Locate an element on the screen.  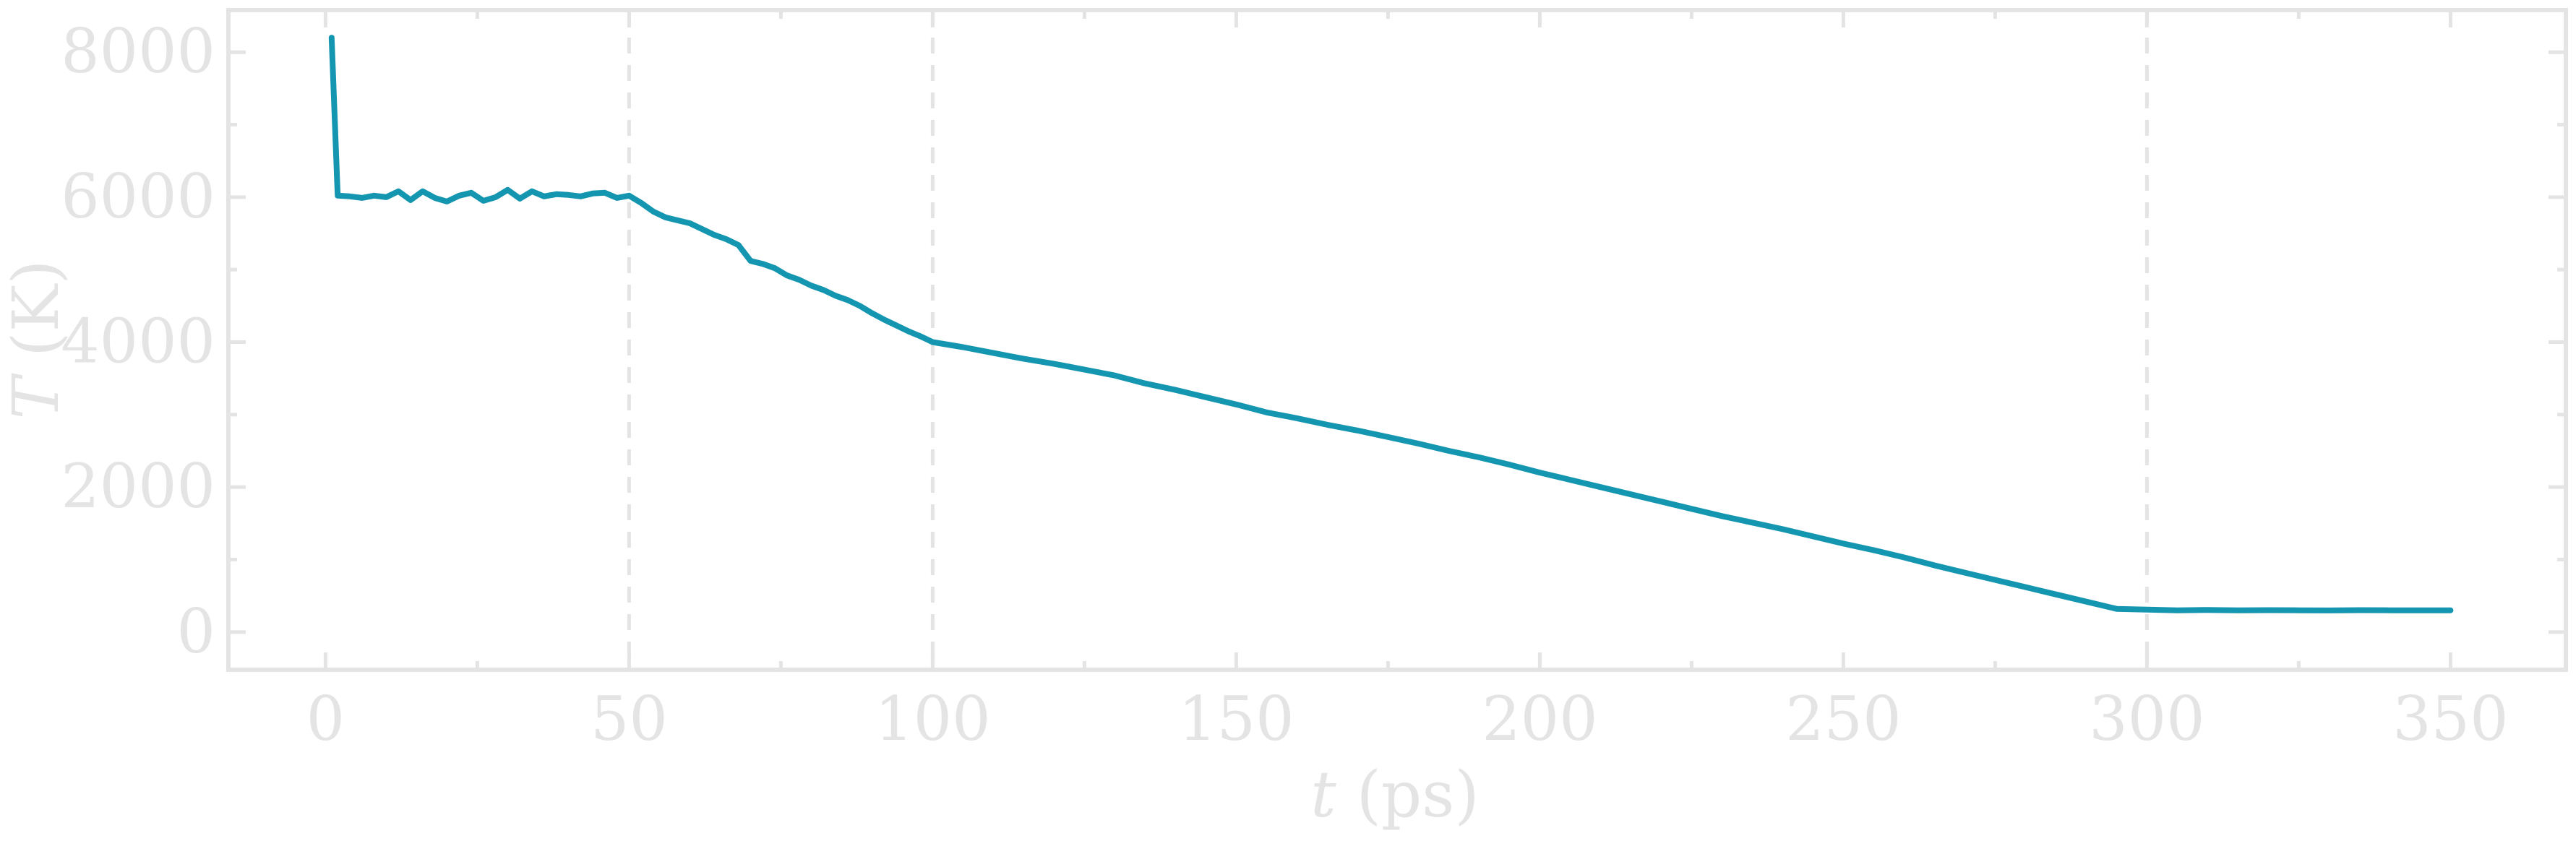
x-tick-label: 200 is located at coordinates (1540, 718).